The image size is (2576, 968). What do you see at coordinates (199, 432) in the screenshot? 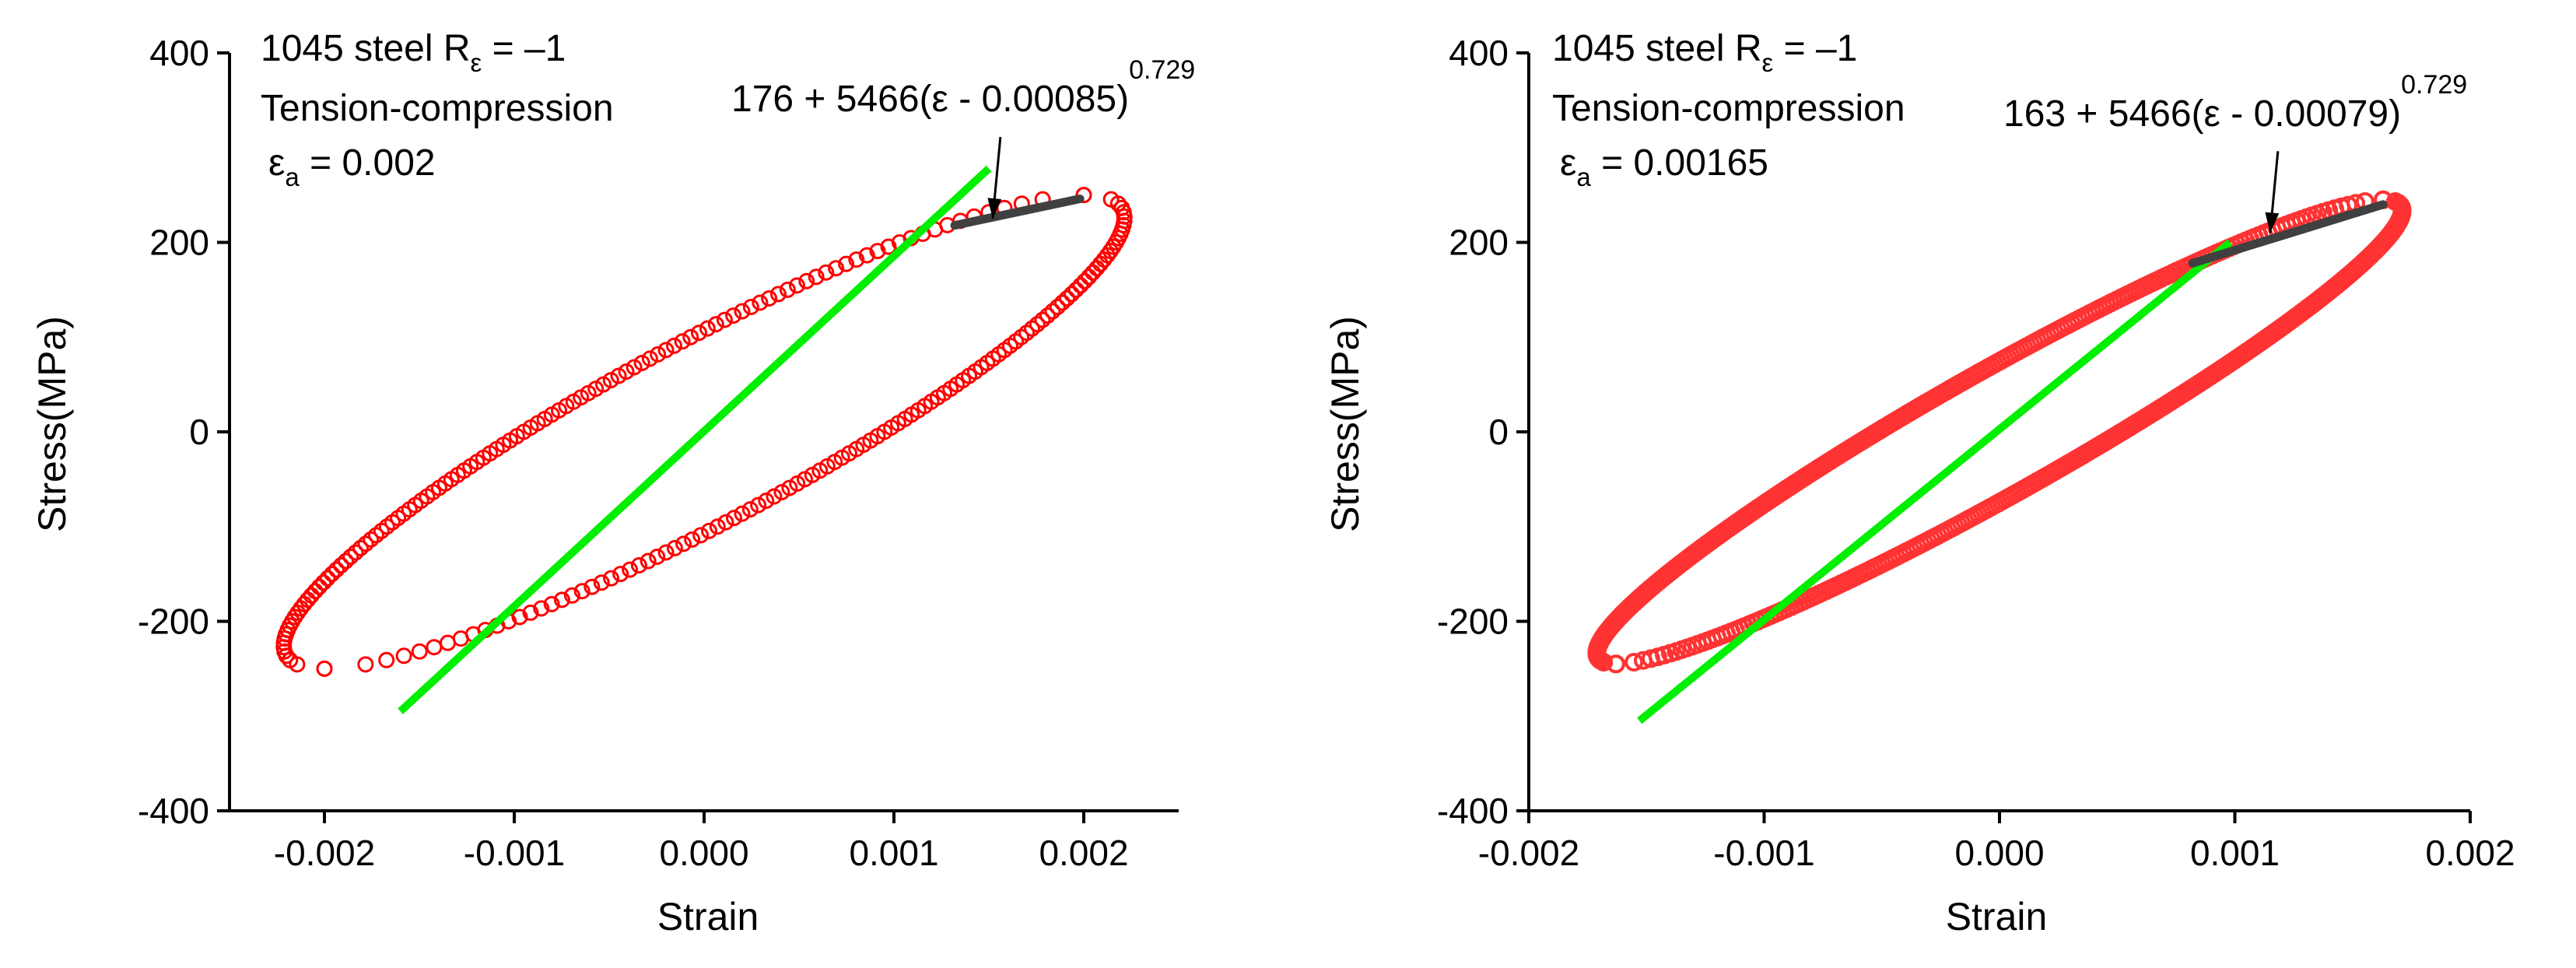
I see `y-tick-label: 0` at bounding box center [199, 432].